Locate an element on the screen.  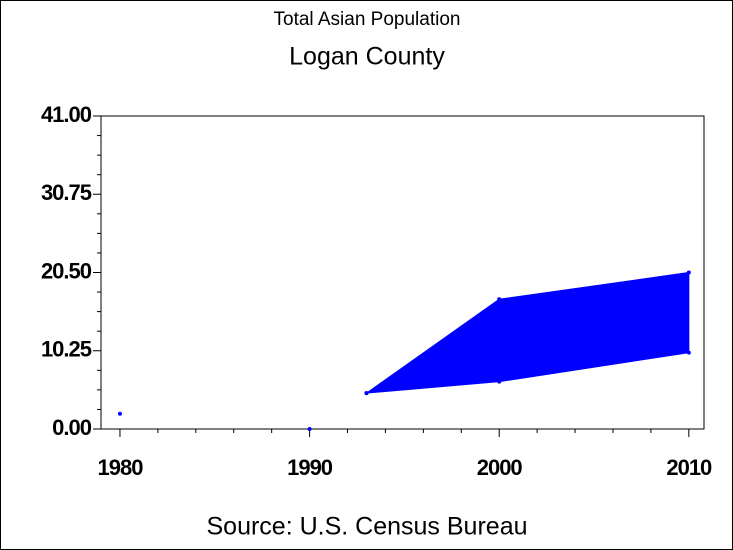
x-tick-label: 1980 is located at coordinates (120, 467).